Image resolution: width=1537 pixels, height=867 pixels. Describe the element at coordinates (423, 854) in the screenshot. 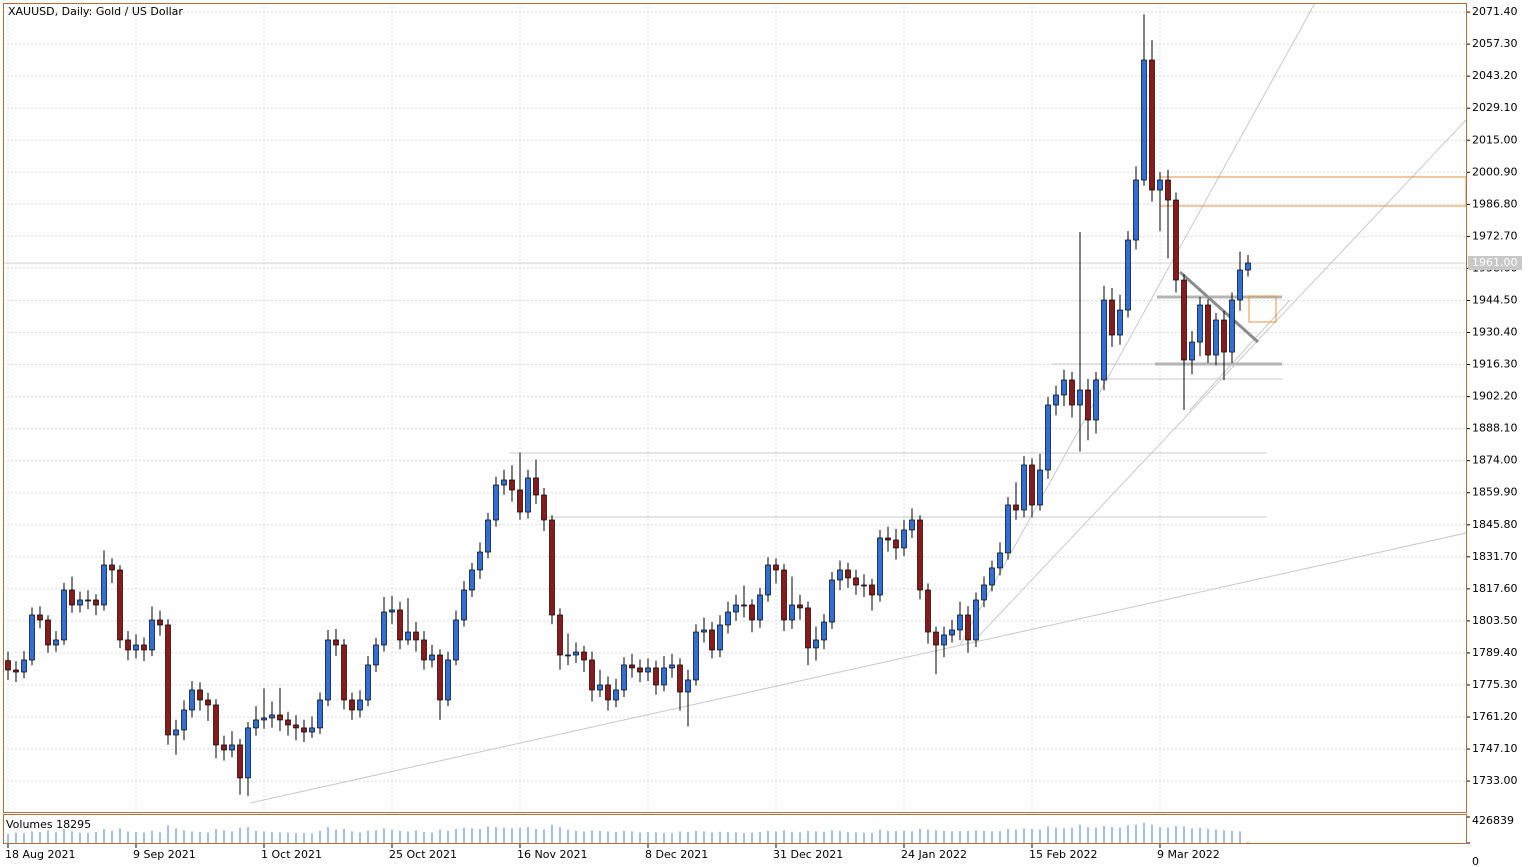

I see `x-tick-label: 25 Oct 2021` at that location.